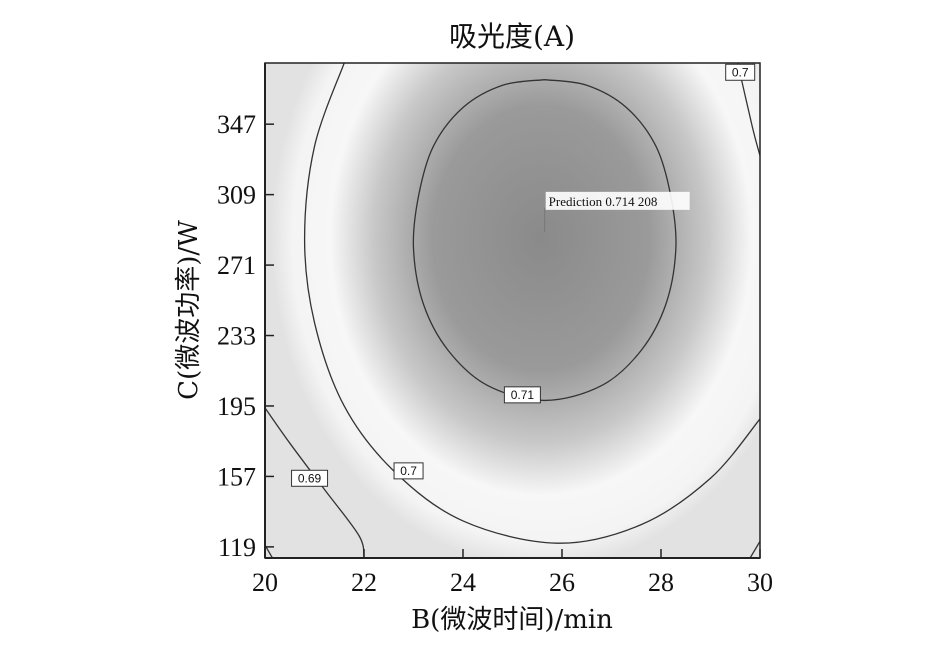  What do you see at coordinates (617, 211) in the screenshot?
I see `prediction-marker: Prediction 0.714 208` at bounding box center [617, 211].